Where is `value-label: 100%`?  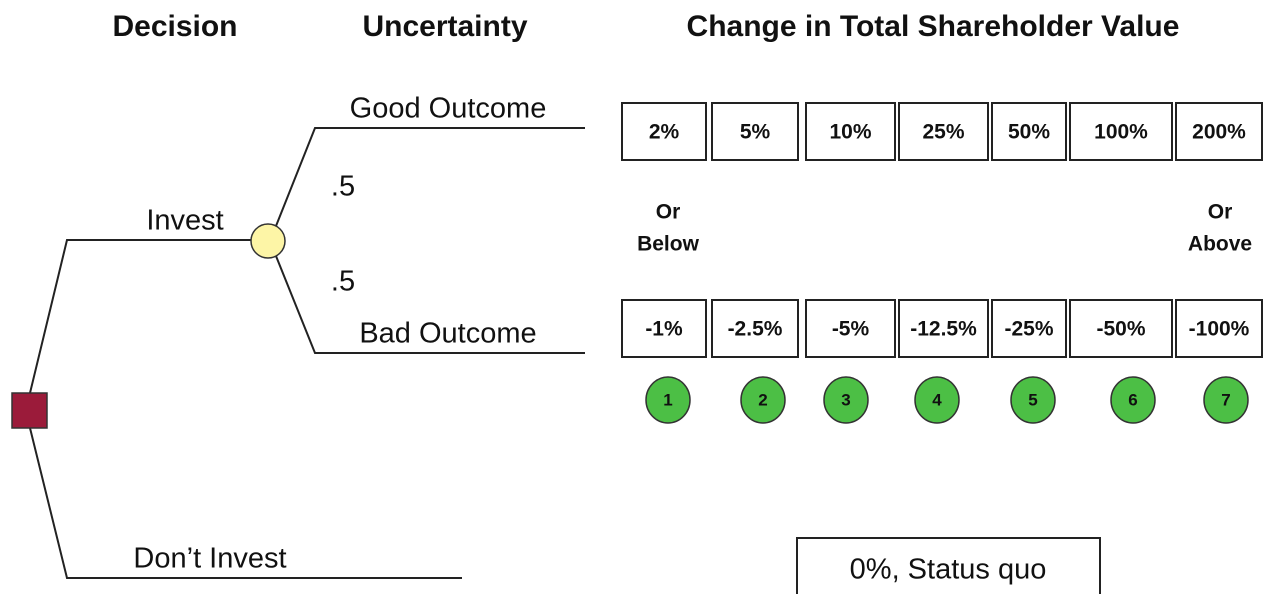 value-label: 100% is located at coordinates (1121, 132).